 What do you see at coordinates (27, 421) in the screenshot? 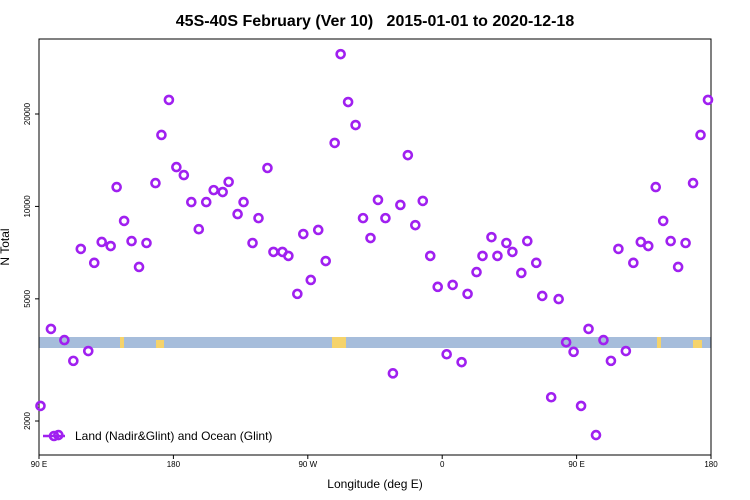
I see `y-tick-label: 2000` at bounding box center [27, 421].